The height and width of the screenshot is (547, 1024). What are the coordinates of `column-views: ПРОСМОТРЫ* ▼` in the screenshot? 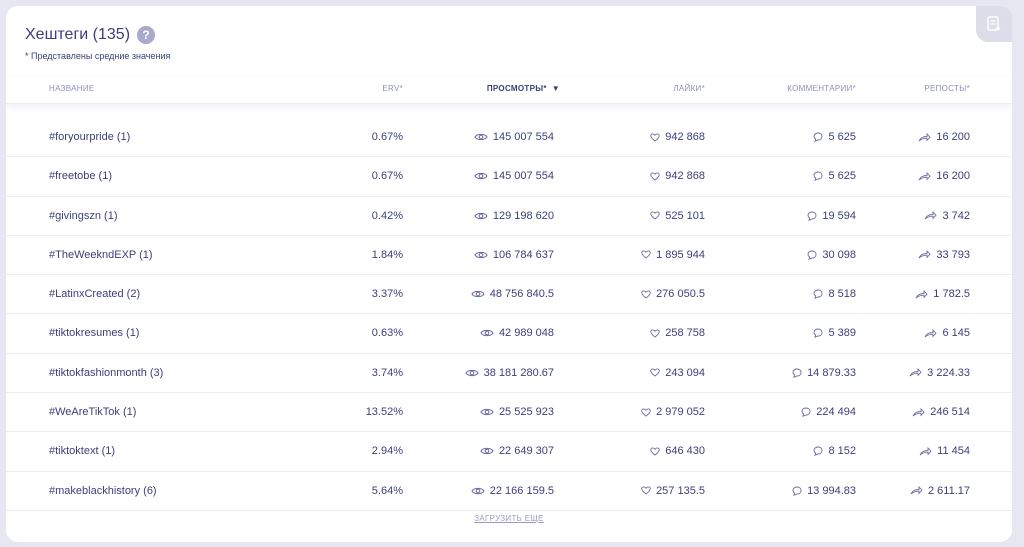 It's located at (523, 88).